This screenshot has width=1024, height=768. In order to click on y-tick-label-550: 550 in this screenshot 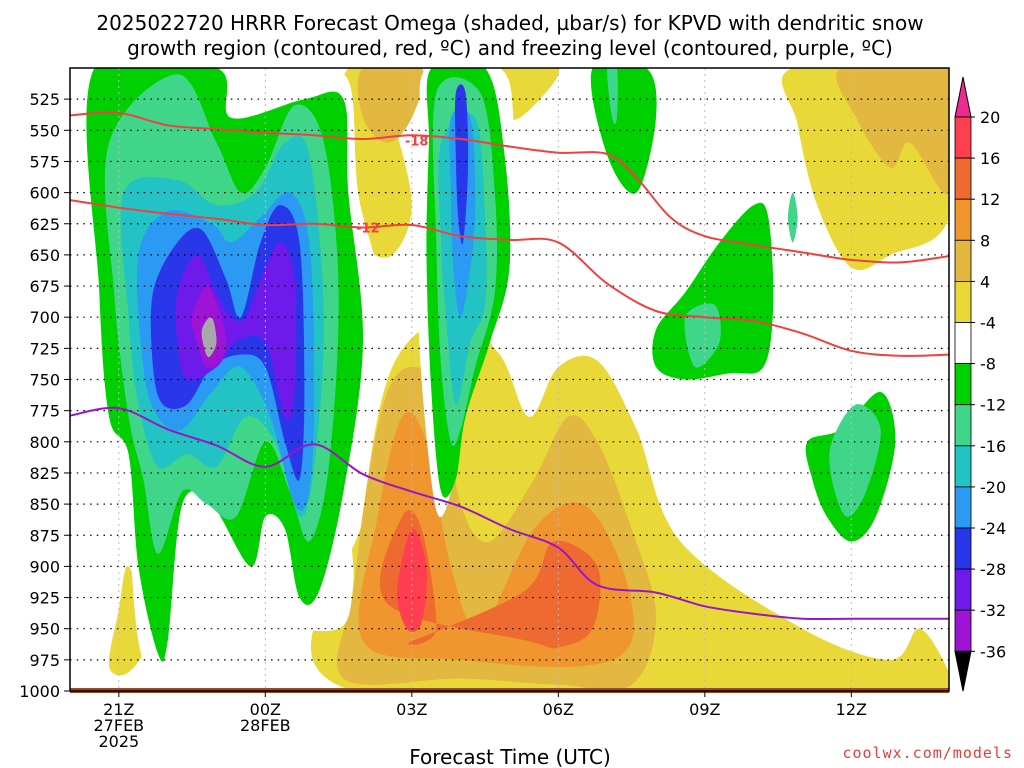, I will do `click(44, 130)`.